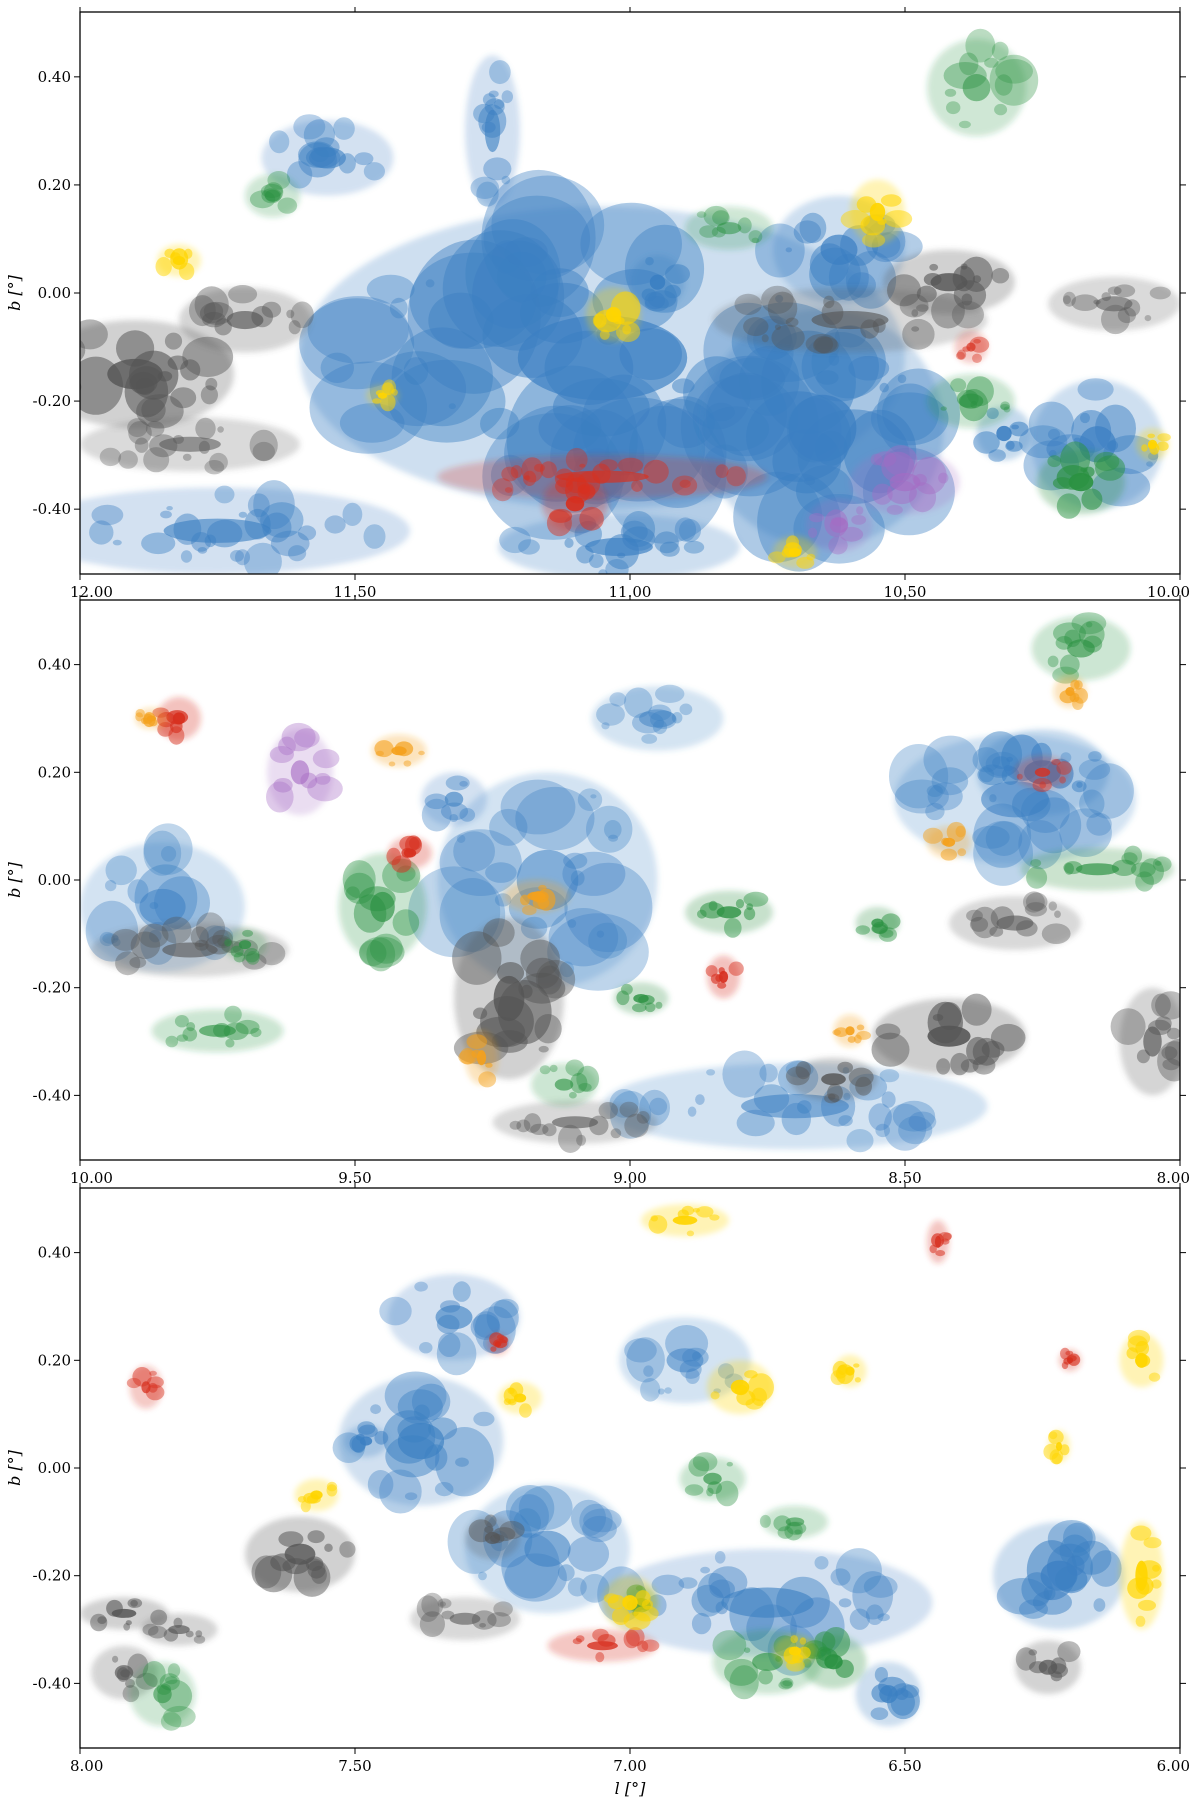 Image resolution: width=1200 pixels, height=1806 pixels. Describe the element at coordinates (629, 1766) in the screenshot. I see `x-tick-label: 7.00` at that location.